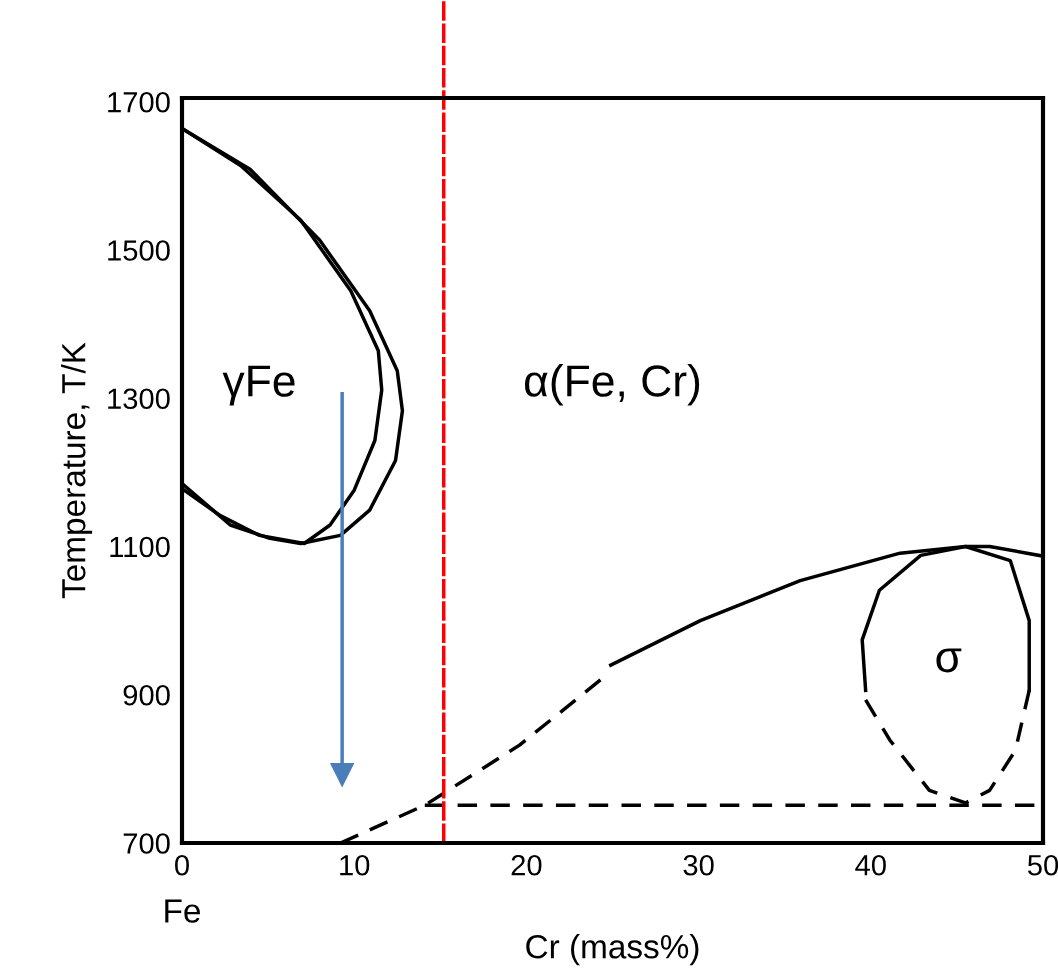 This screenshot has height=973, width=1058. I want to click on annotation: γFe, so click(258, 385).